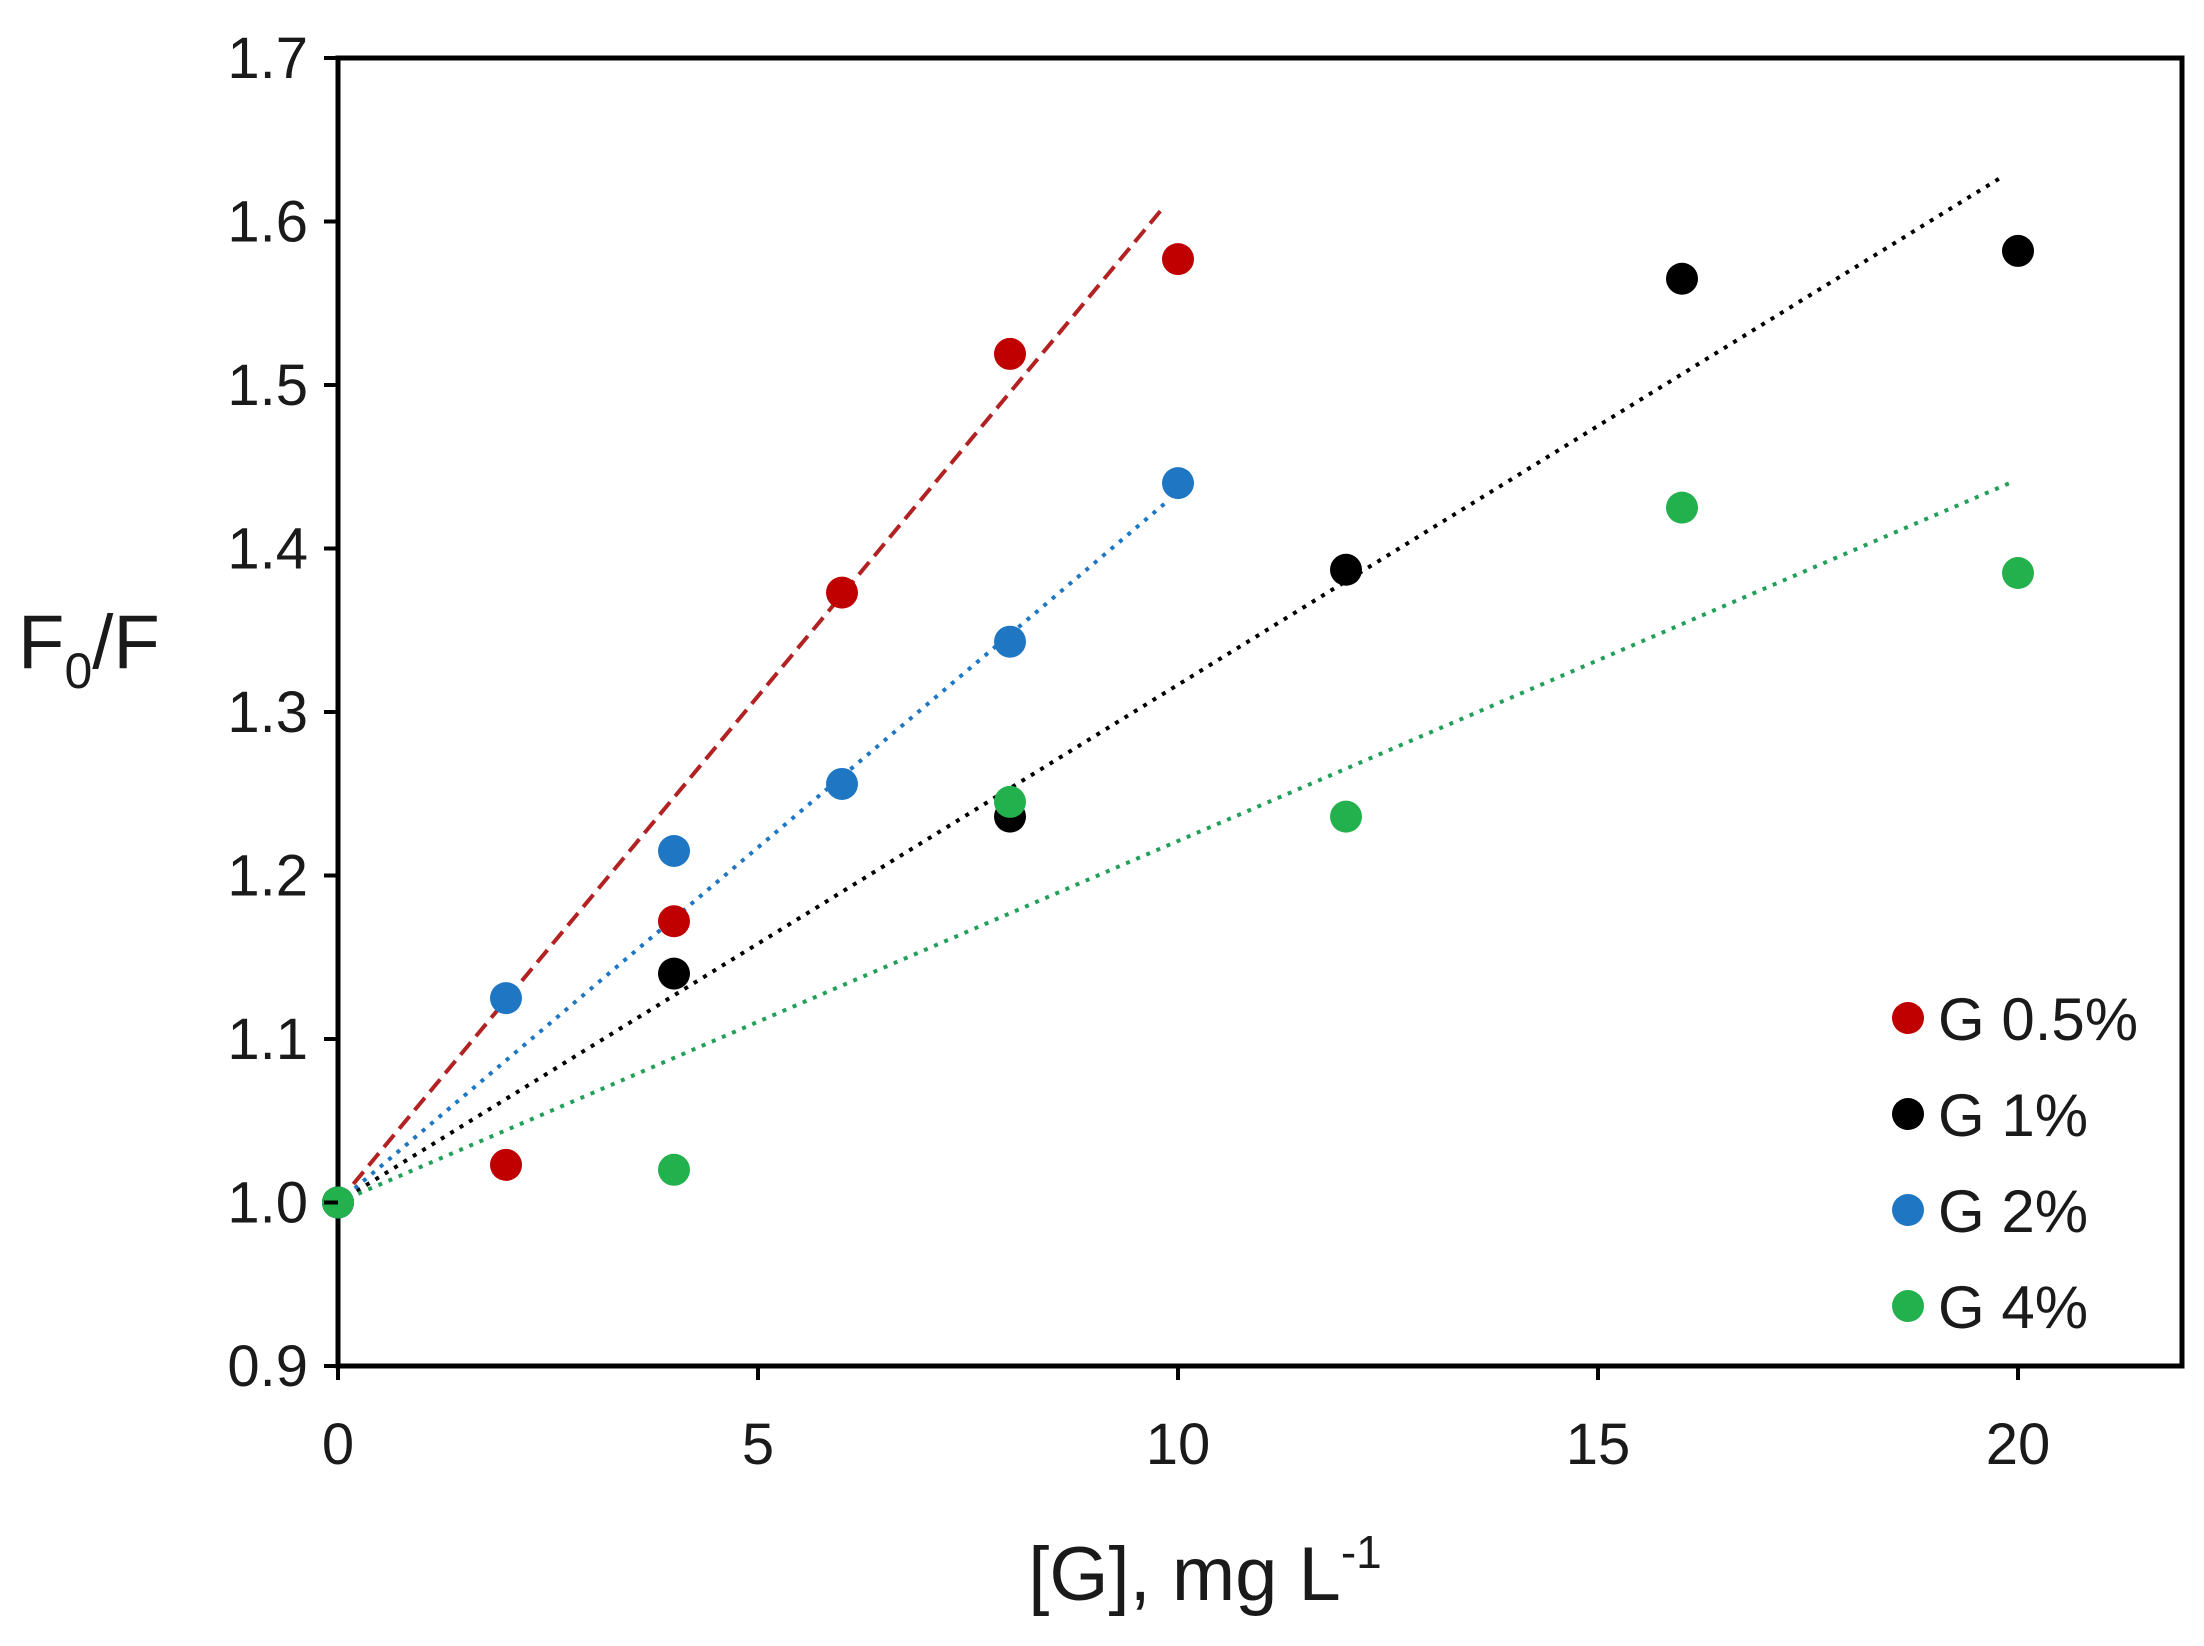  I want to click on x-tick-label: 15, so click(1598, 1444).